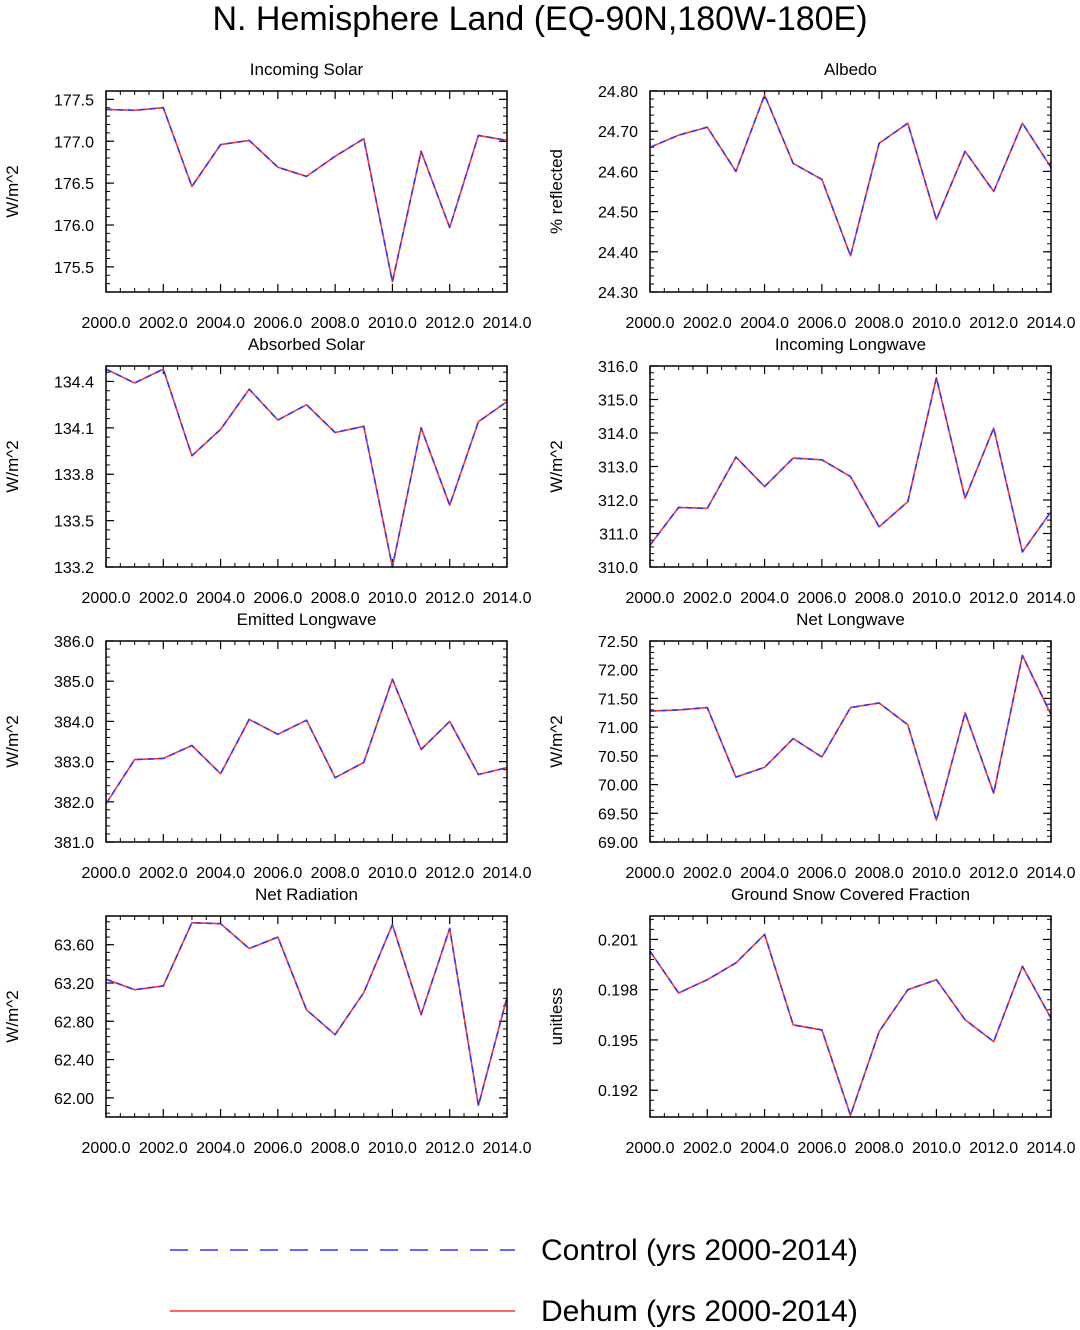 The width and height of the screenshot is (1080, 1330). What do you see at coordinates (74, 1022) in the screenshot?
I see `y-tick-label: 62.80` at bounding box center [74, 1022].